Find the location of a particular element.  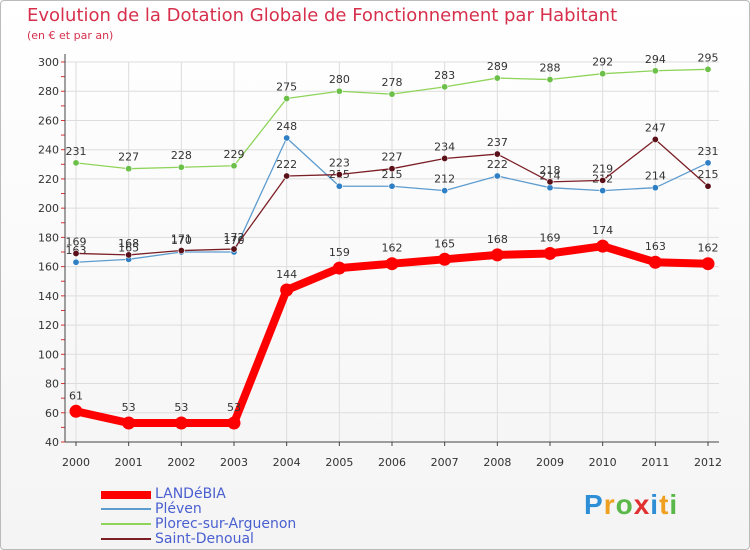

data-label: 283 is located at coordinates (444, 75).